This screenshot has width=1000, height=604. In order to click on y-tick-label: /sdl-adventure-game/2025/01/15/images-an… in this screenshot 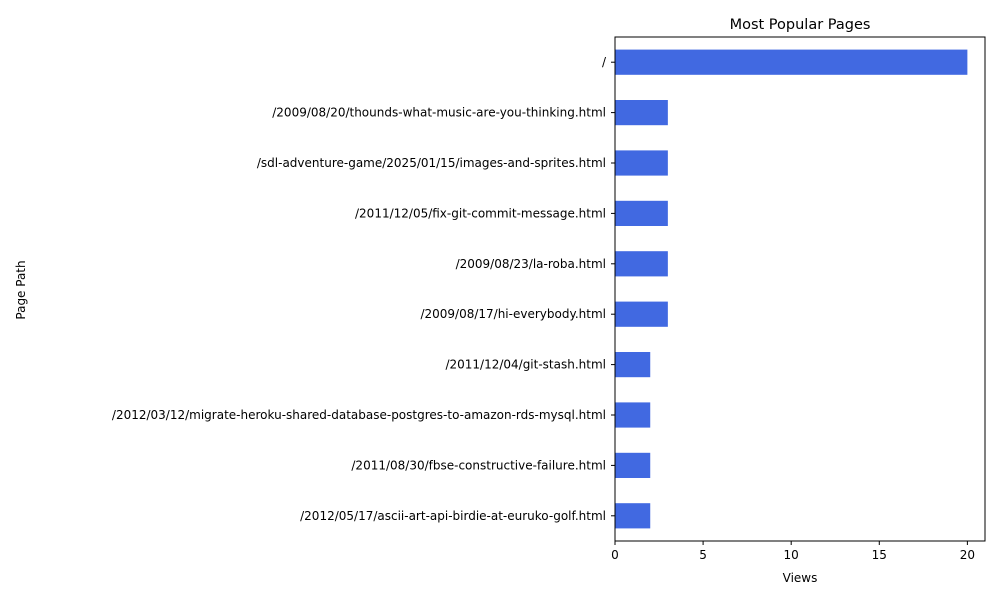, I will do `click(431, 163)`.